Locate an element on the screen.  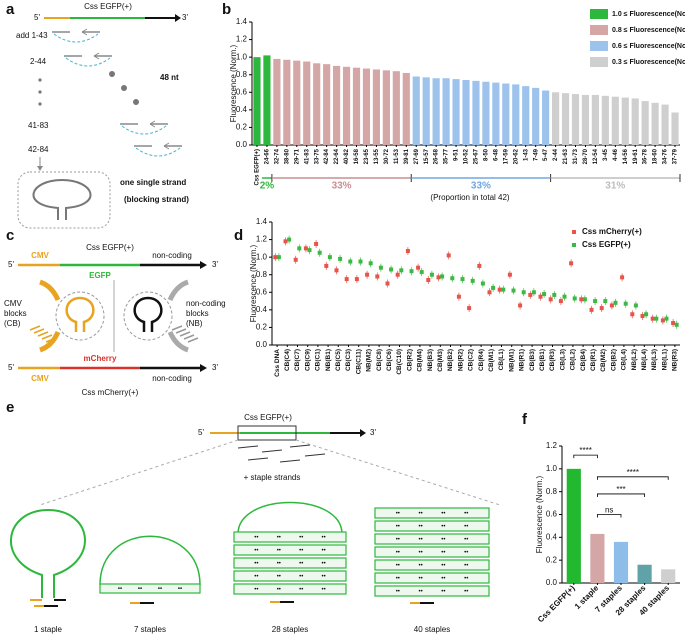
x-tick-label: NB(R2) is located at coordinates (460, 360).